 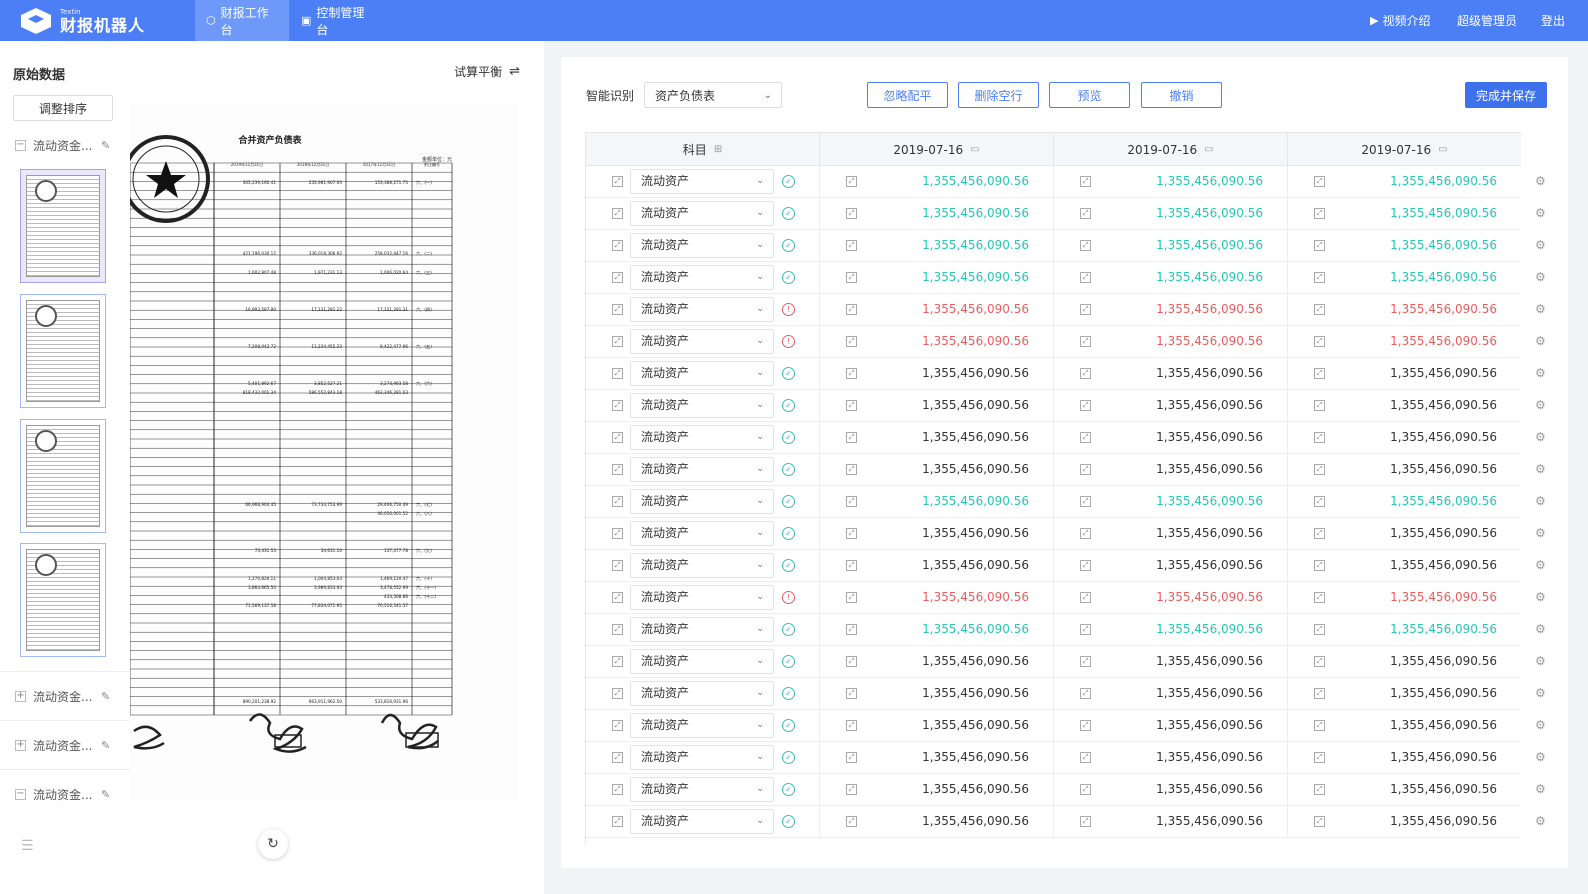 What do you see at coordinates (713, 95) in the screenshot?
I see `document-type-select: 资产负债表 ⌄` at bounding box center [713, 95].